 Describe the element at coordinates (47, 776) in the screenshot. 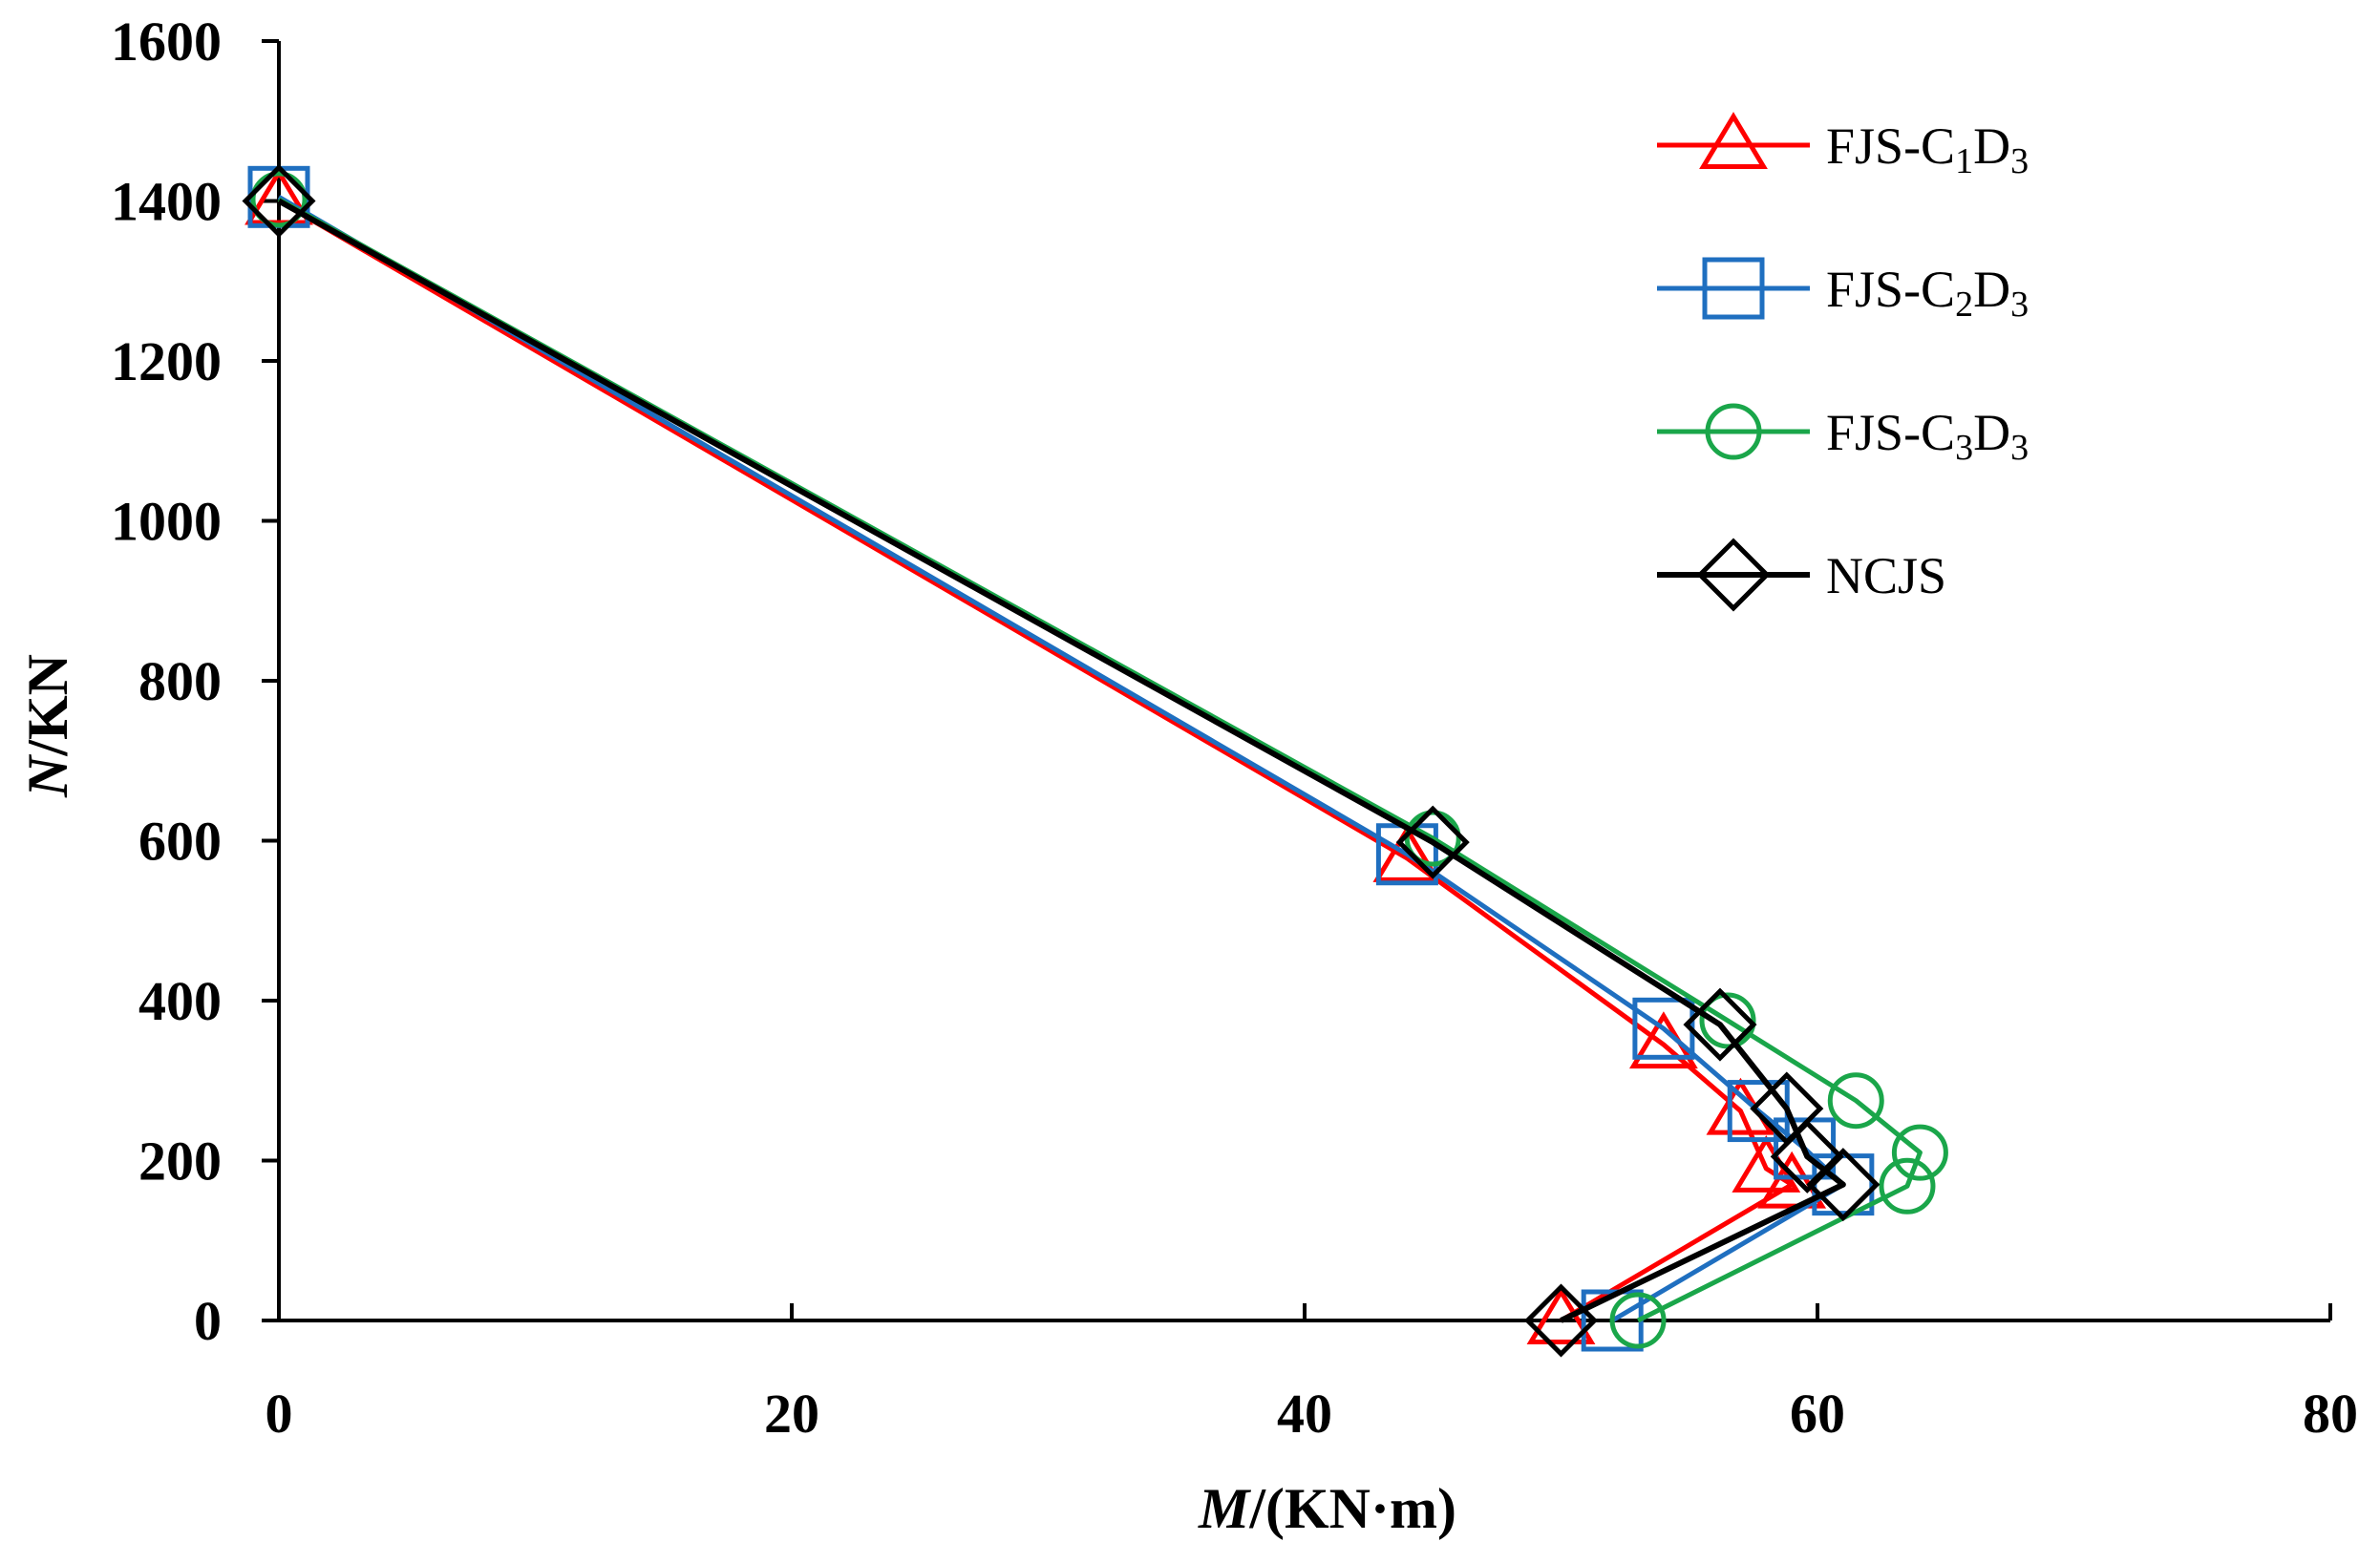

I see `y-axis-title-italic: N` at that location.